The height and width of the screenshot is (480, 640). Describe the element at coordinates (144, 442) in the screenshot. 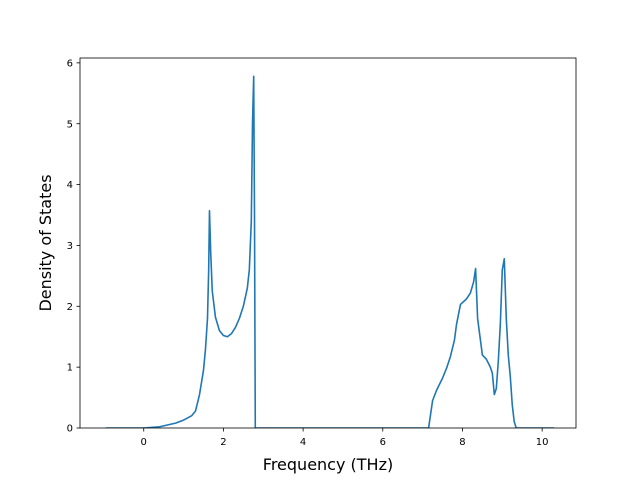

I see `x-tick-label: 0` at that location.